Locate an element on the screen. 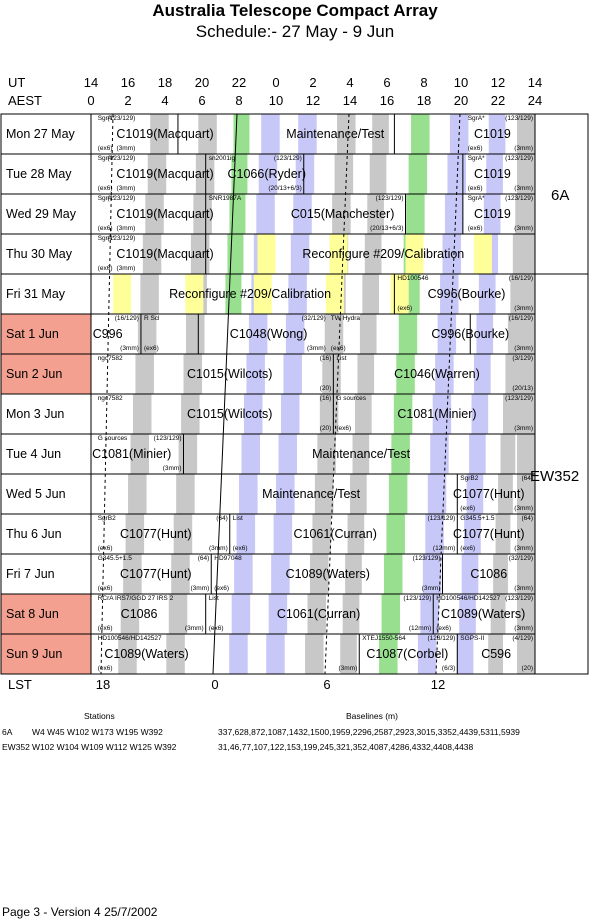 Image resolution: width=590 pixels, height=919 pixels. block-receiver: (16) is located at coordinates (325, 358).